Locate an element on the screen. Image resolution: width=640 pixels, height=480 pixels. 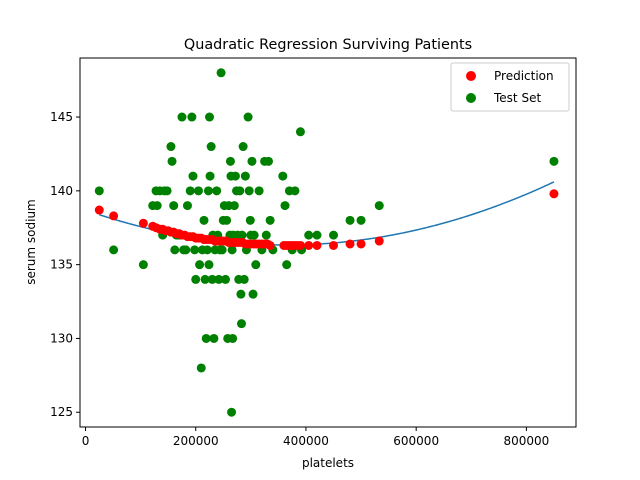
legend-box is located at coordinates (510, 87).